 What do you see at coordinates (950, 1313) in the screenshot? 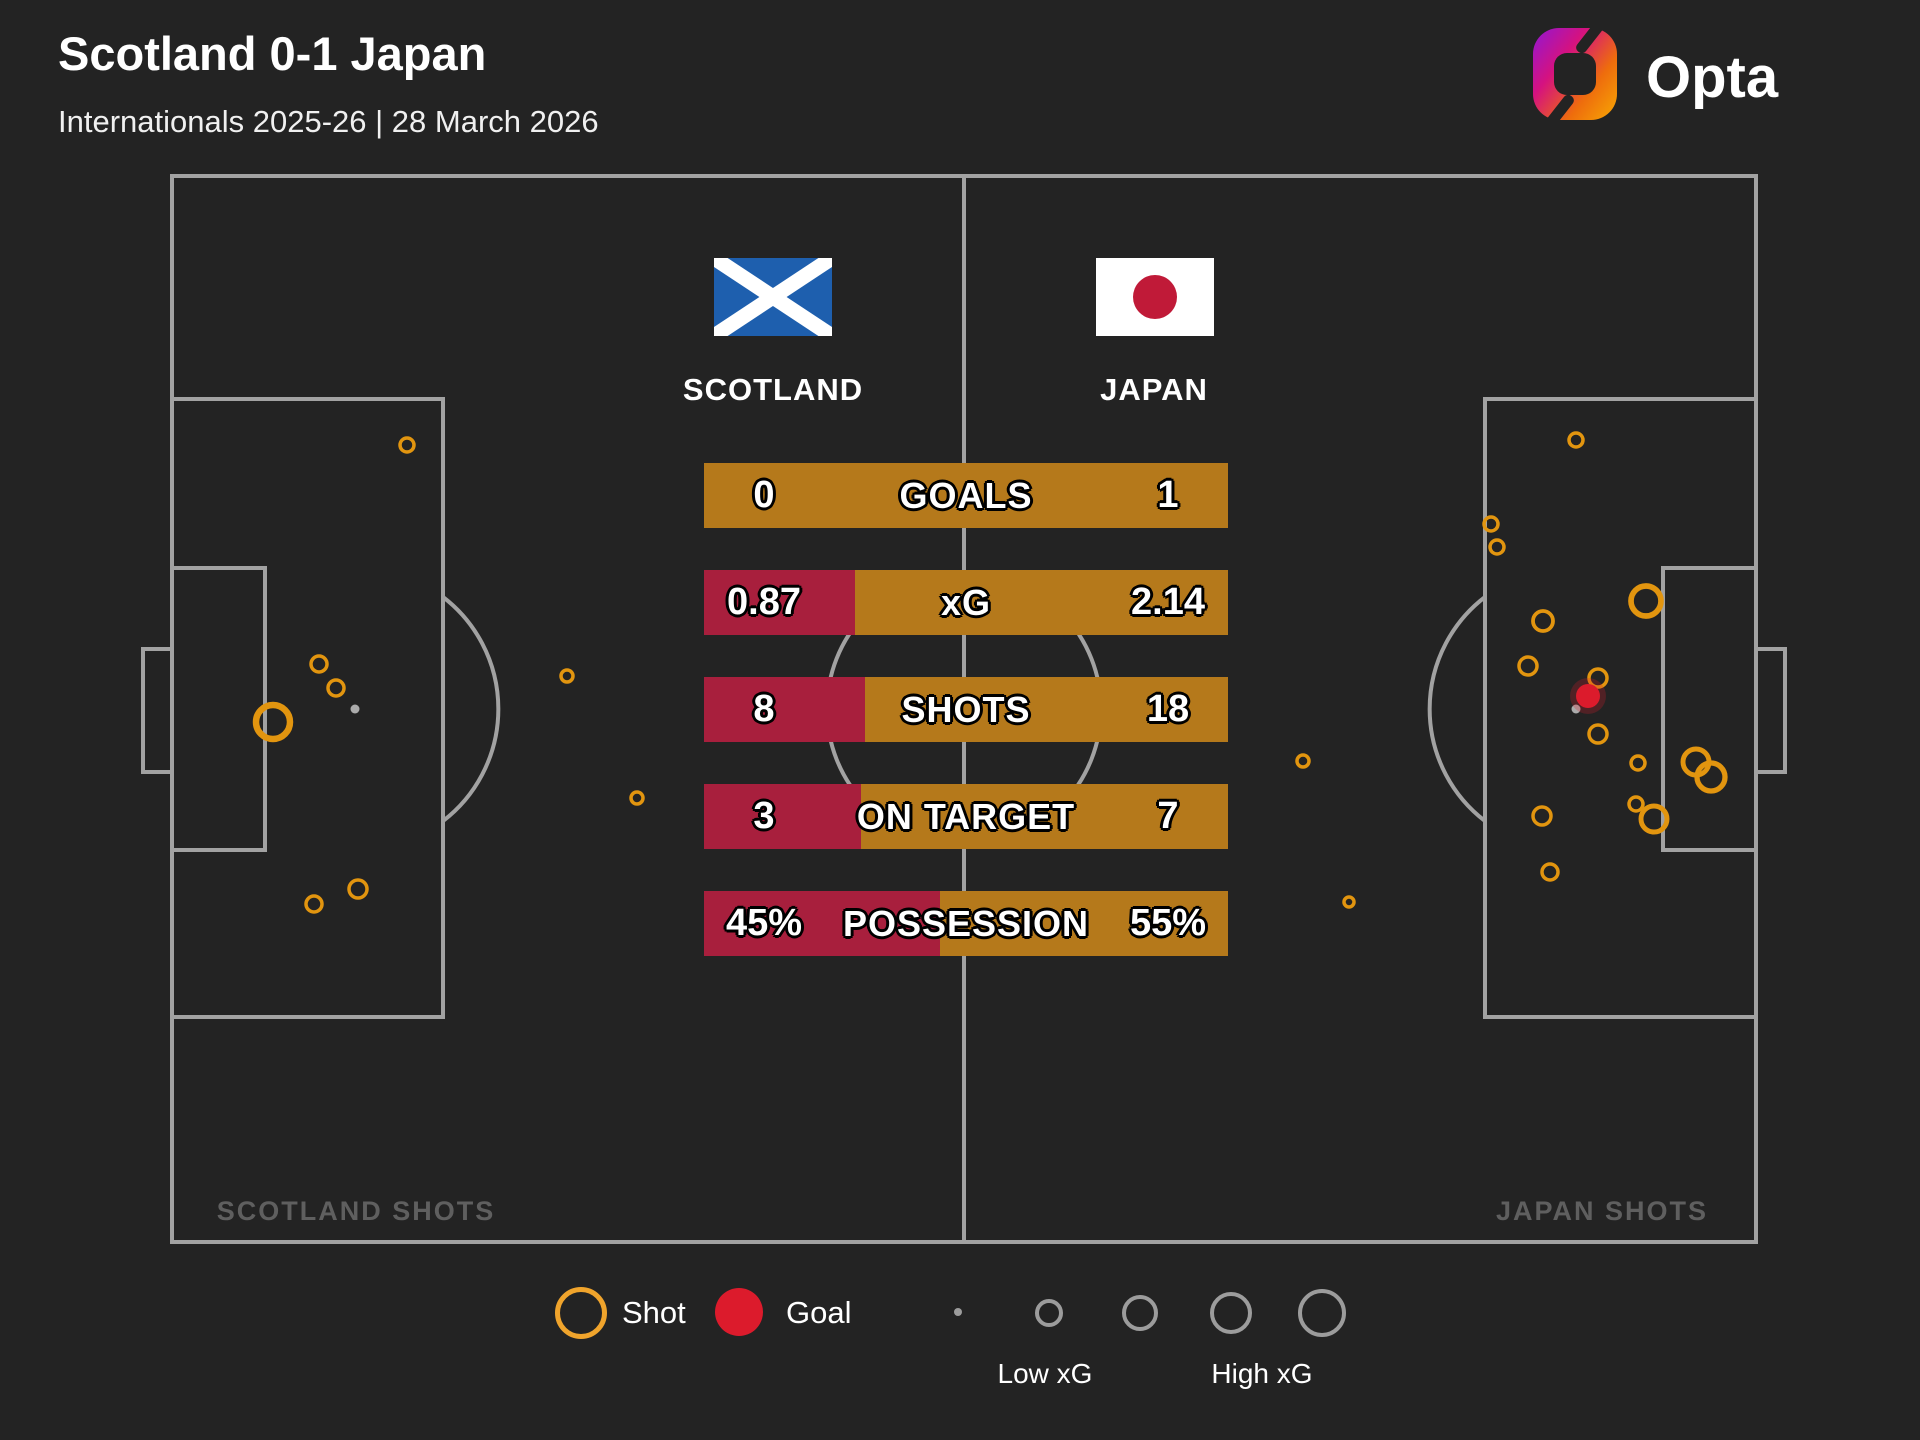
I see `legend-markers` at bounding box center [950, 1313].